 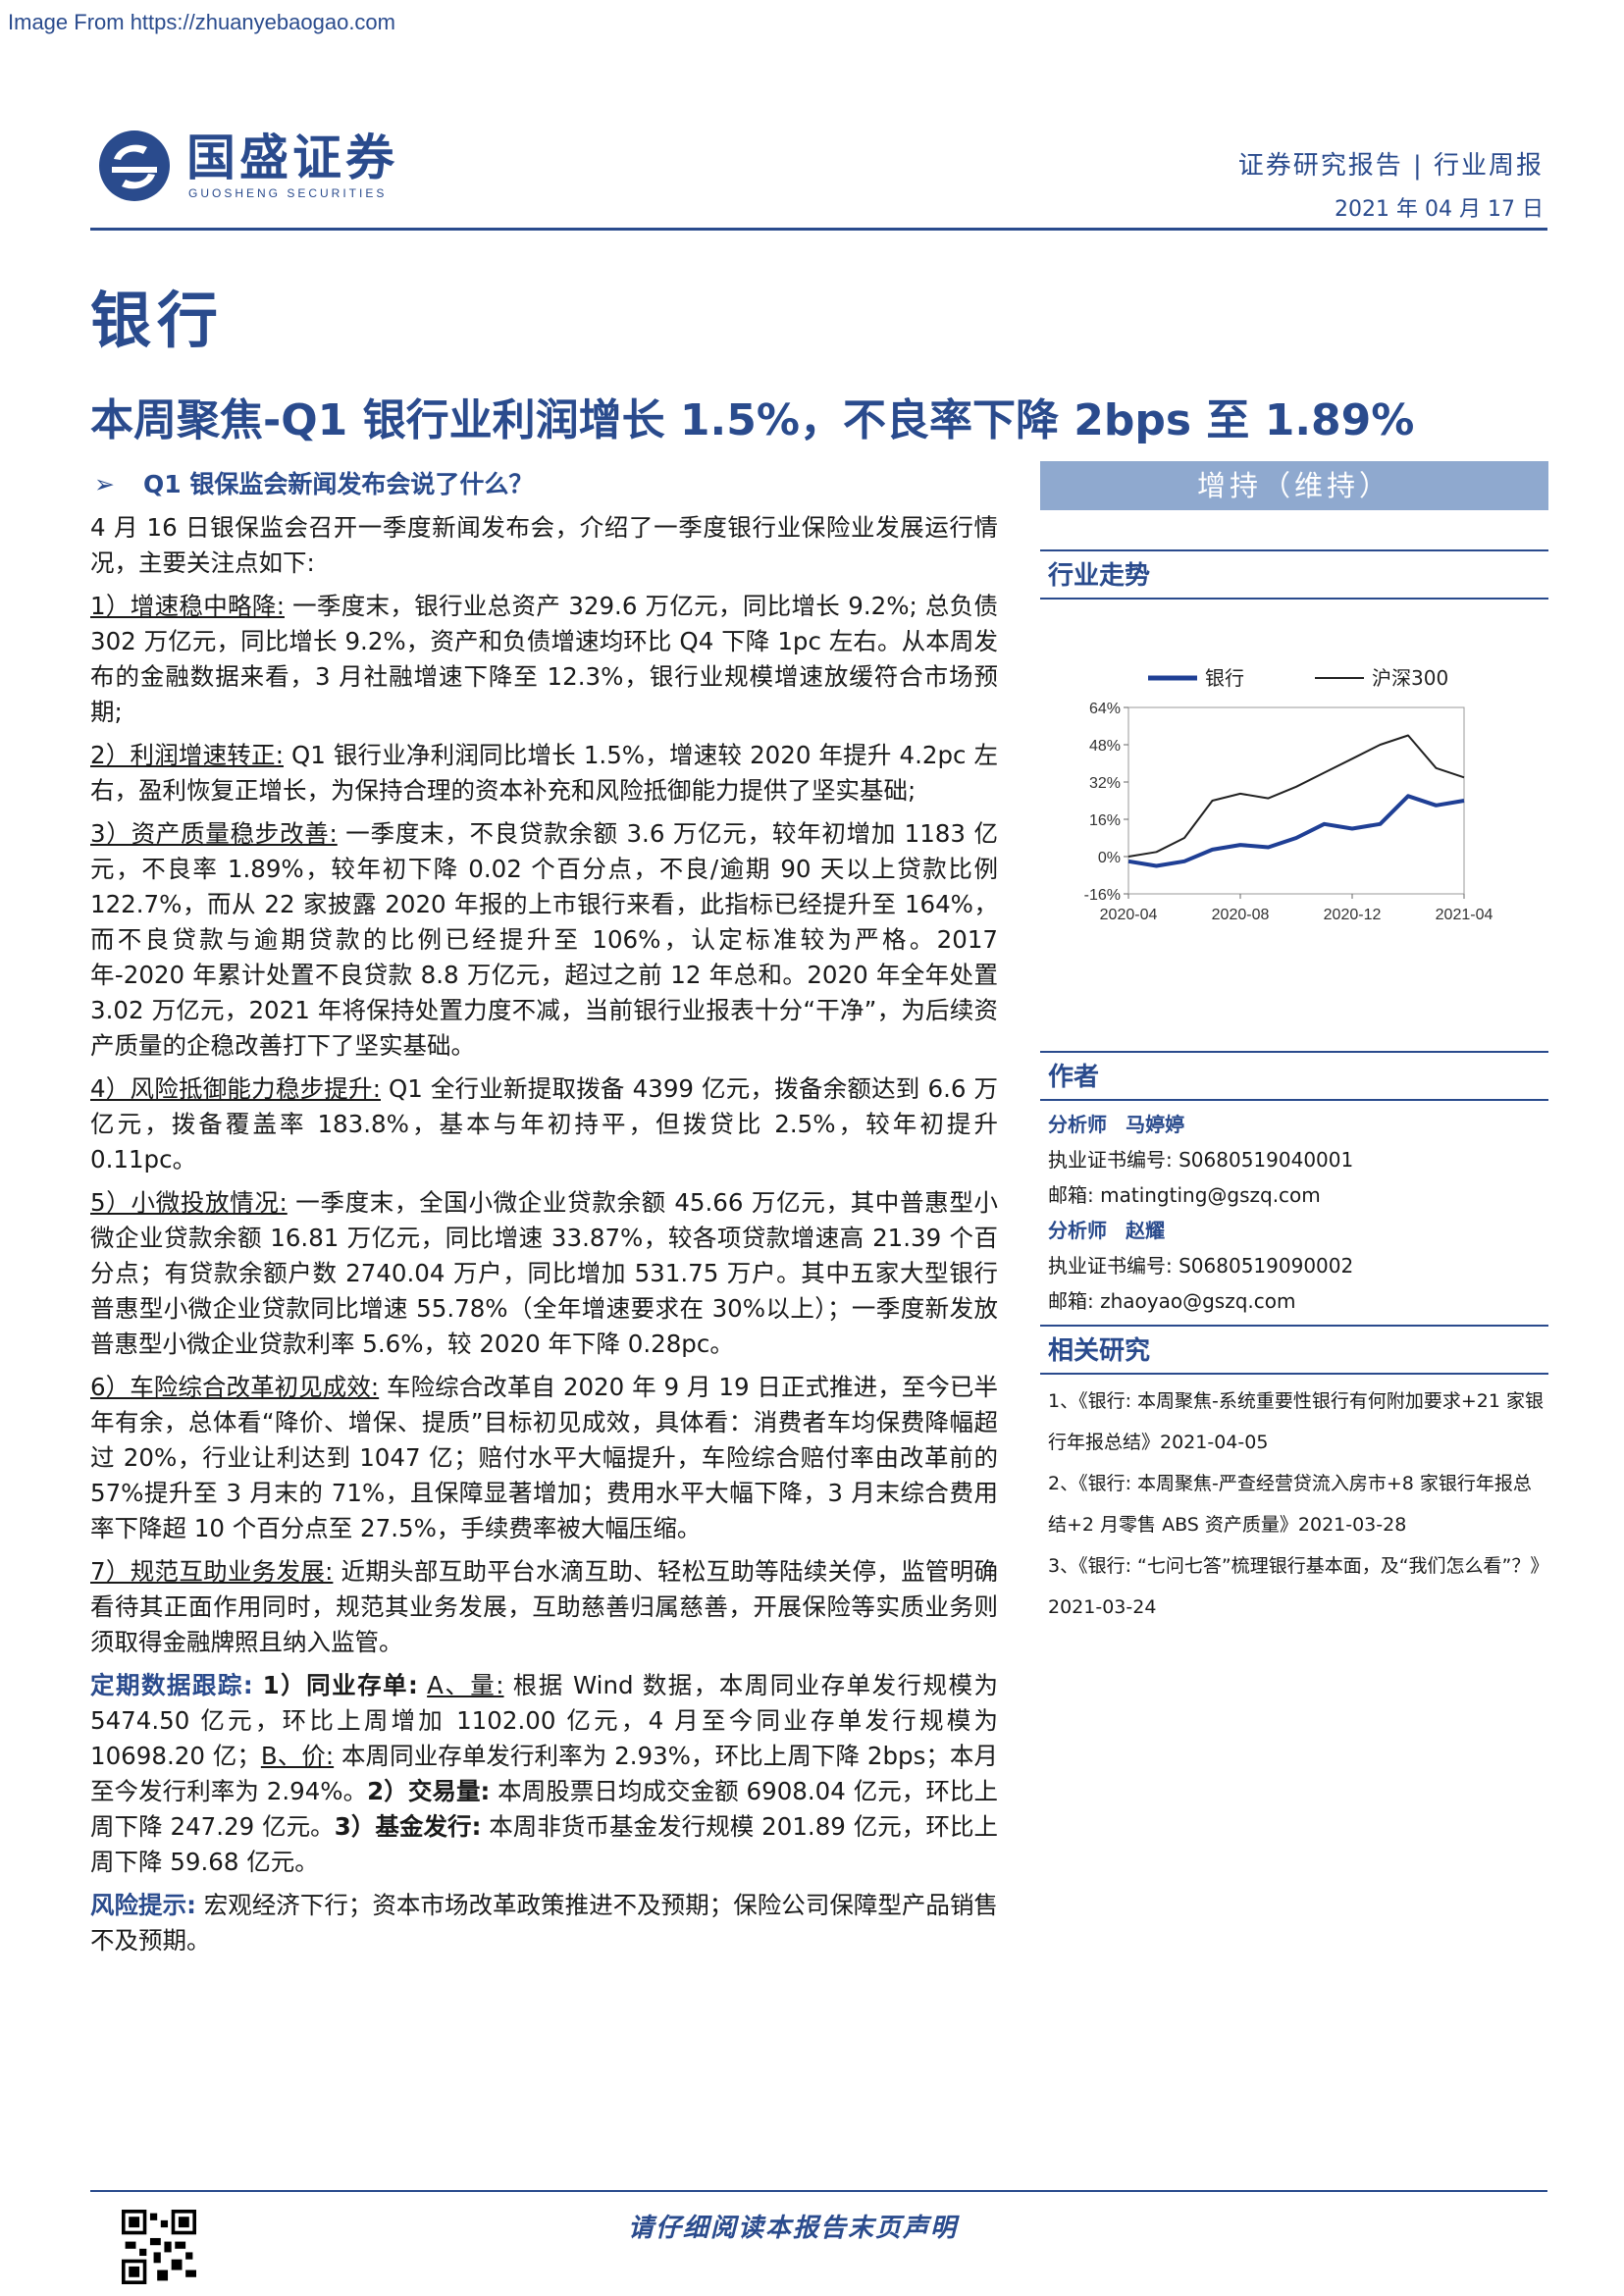 I want to click on point-label: 7）规范互助业务发展:, so click(x=212, y=1571).